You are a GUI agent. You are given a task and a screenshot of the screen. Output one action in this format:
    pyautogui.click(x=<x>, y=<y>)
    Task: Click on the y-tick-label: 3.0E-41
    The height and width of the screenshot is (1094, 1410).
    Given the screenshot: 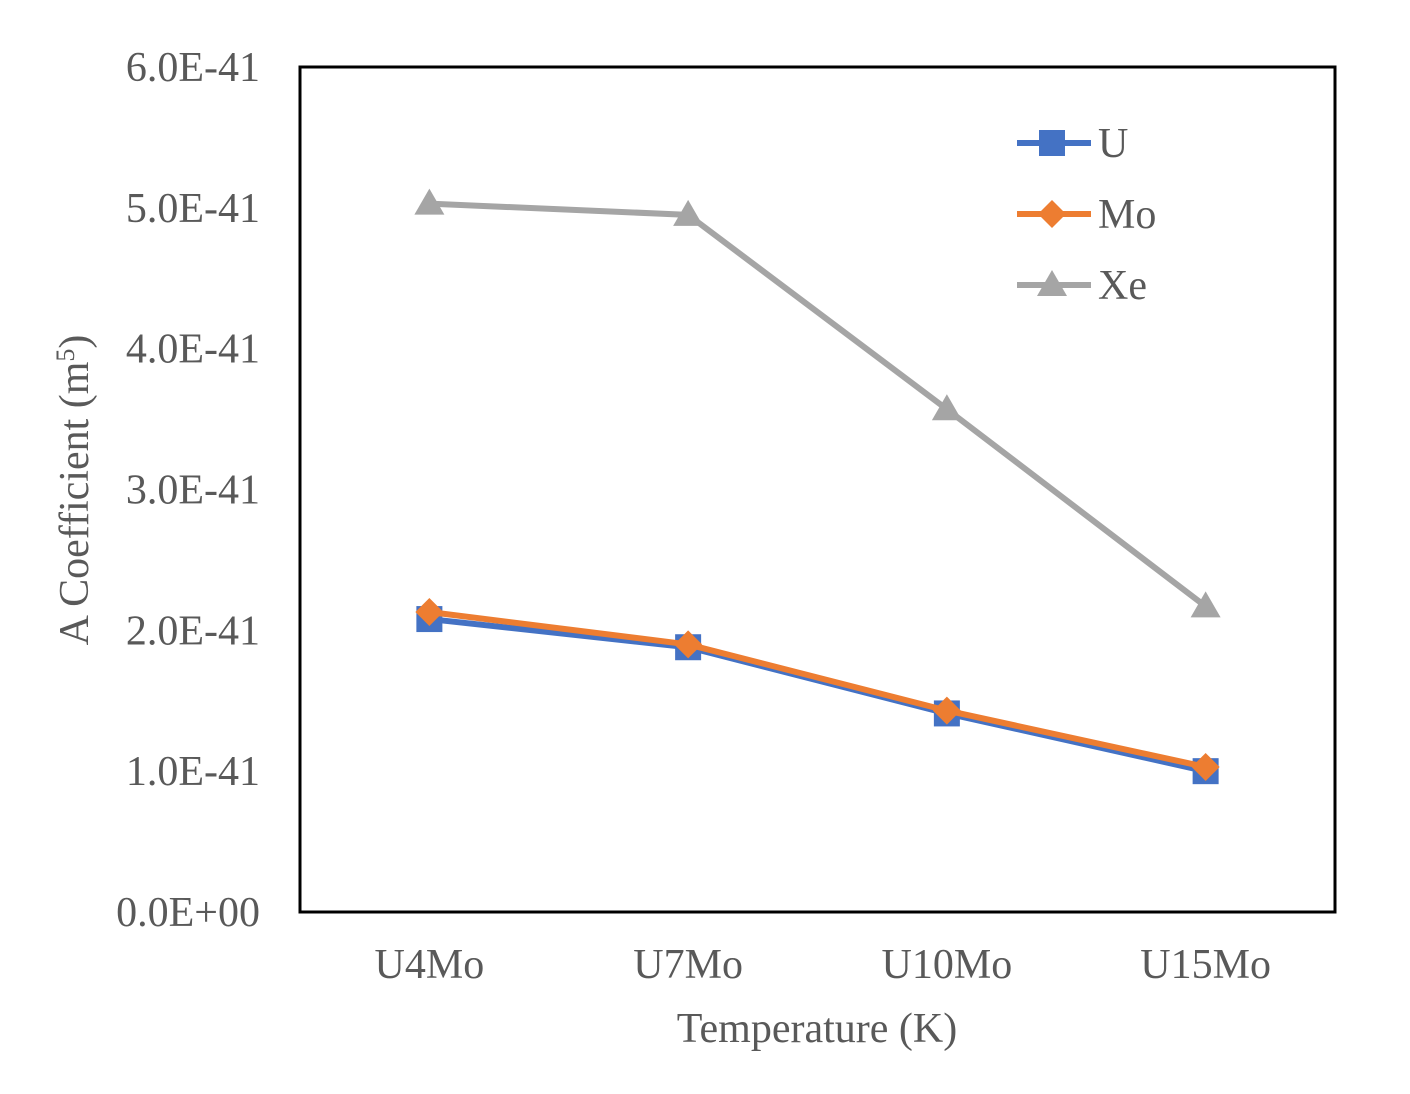 What is the action you would take?
    pyautogui.click(x=193, y=491)
    